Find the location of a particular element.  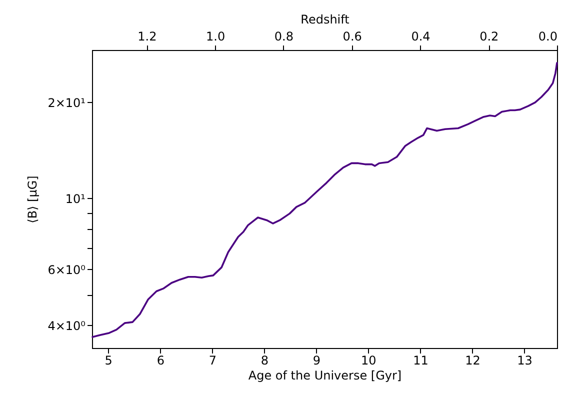

x2-axis-title: Redshift is located at coordinates (325, 19).